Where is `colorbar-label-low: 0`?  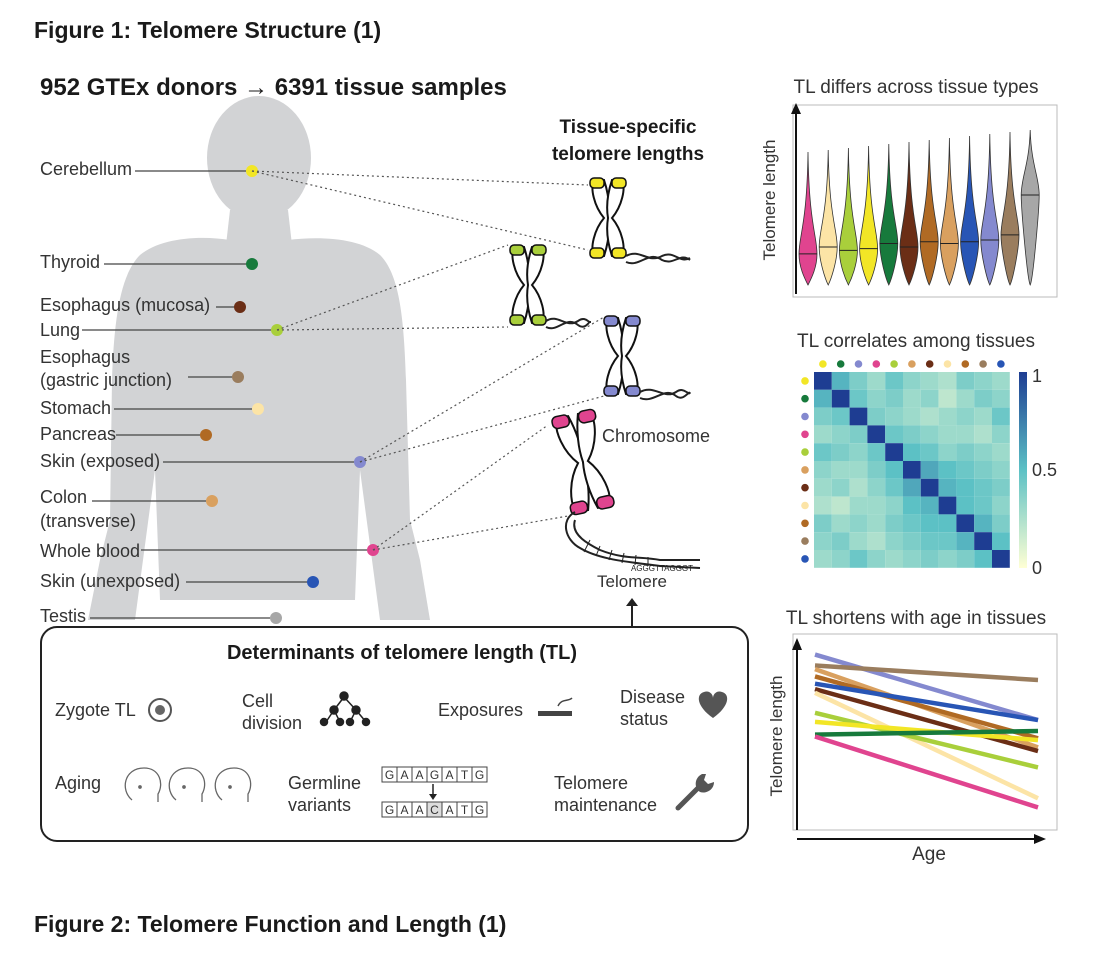
colorbar-label-low: 0 is located at coordinates (1037, 568).